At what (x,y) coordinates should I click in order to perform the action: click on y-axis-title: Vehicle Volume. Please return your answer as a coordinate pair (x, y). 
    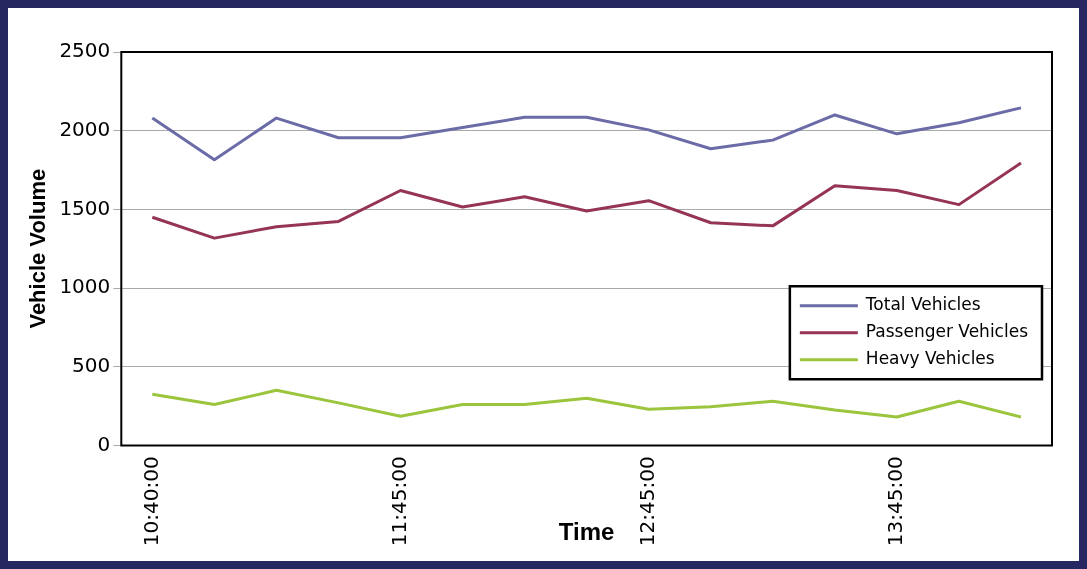
    Looking at the image, I should click on (38, 248).